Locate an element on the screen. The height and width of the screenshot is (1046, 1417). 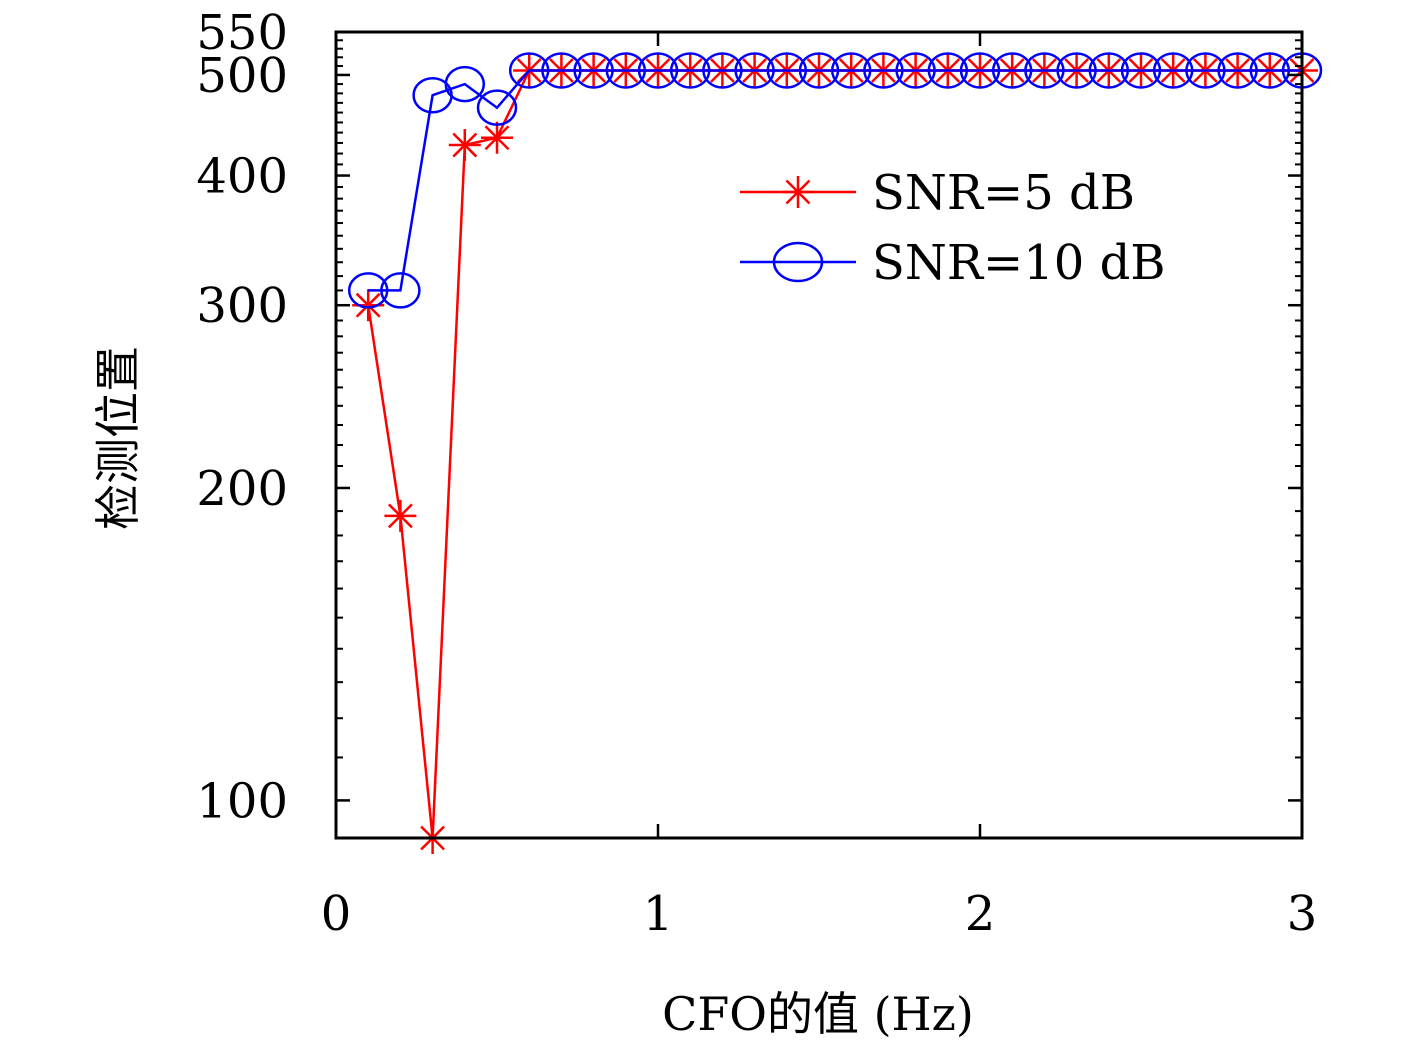
legend-label-0: SNR=5 dB is located at coordinates (1003, 193).